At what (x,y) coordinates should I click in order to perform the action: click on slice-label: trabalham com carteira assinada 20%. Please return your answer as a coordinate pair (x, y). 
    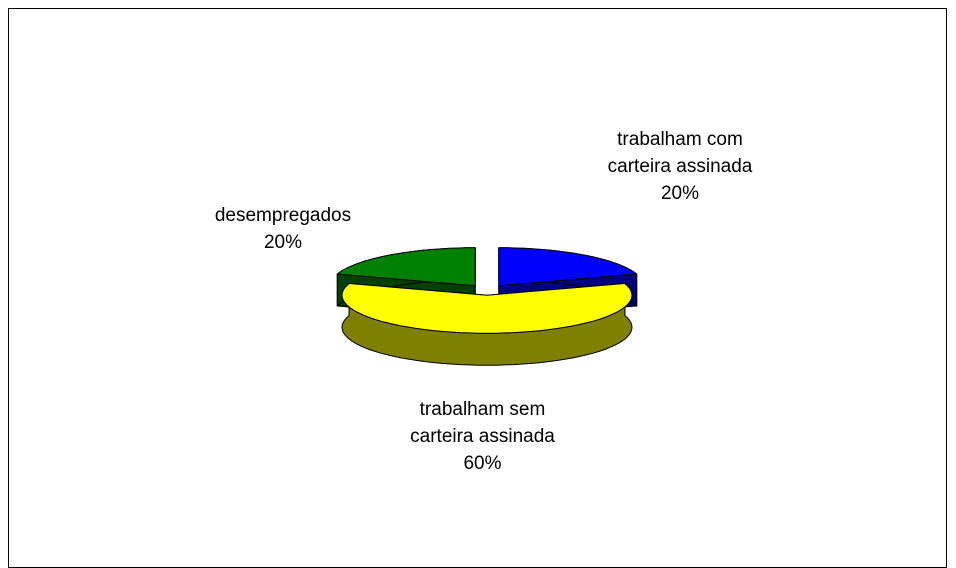
    Looking at the image, I should click on (680, 166).